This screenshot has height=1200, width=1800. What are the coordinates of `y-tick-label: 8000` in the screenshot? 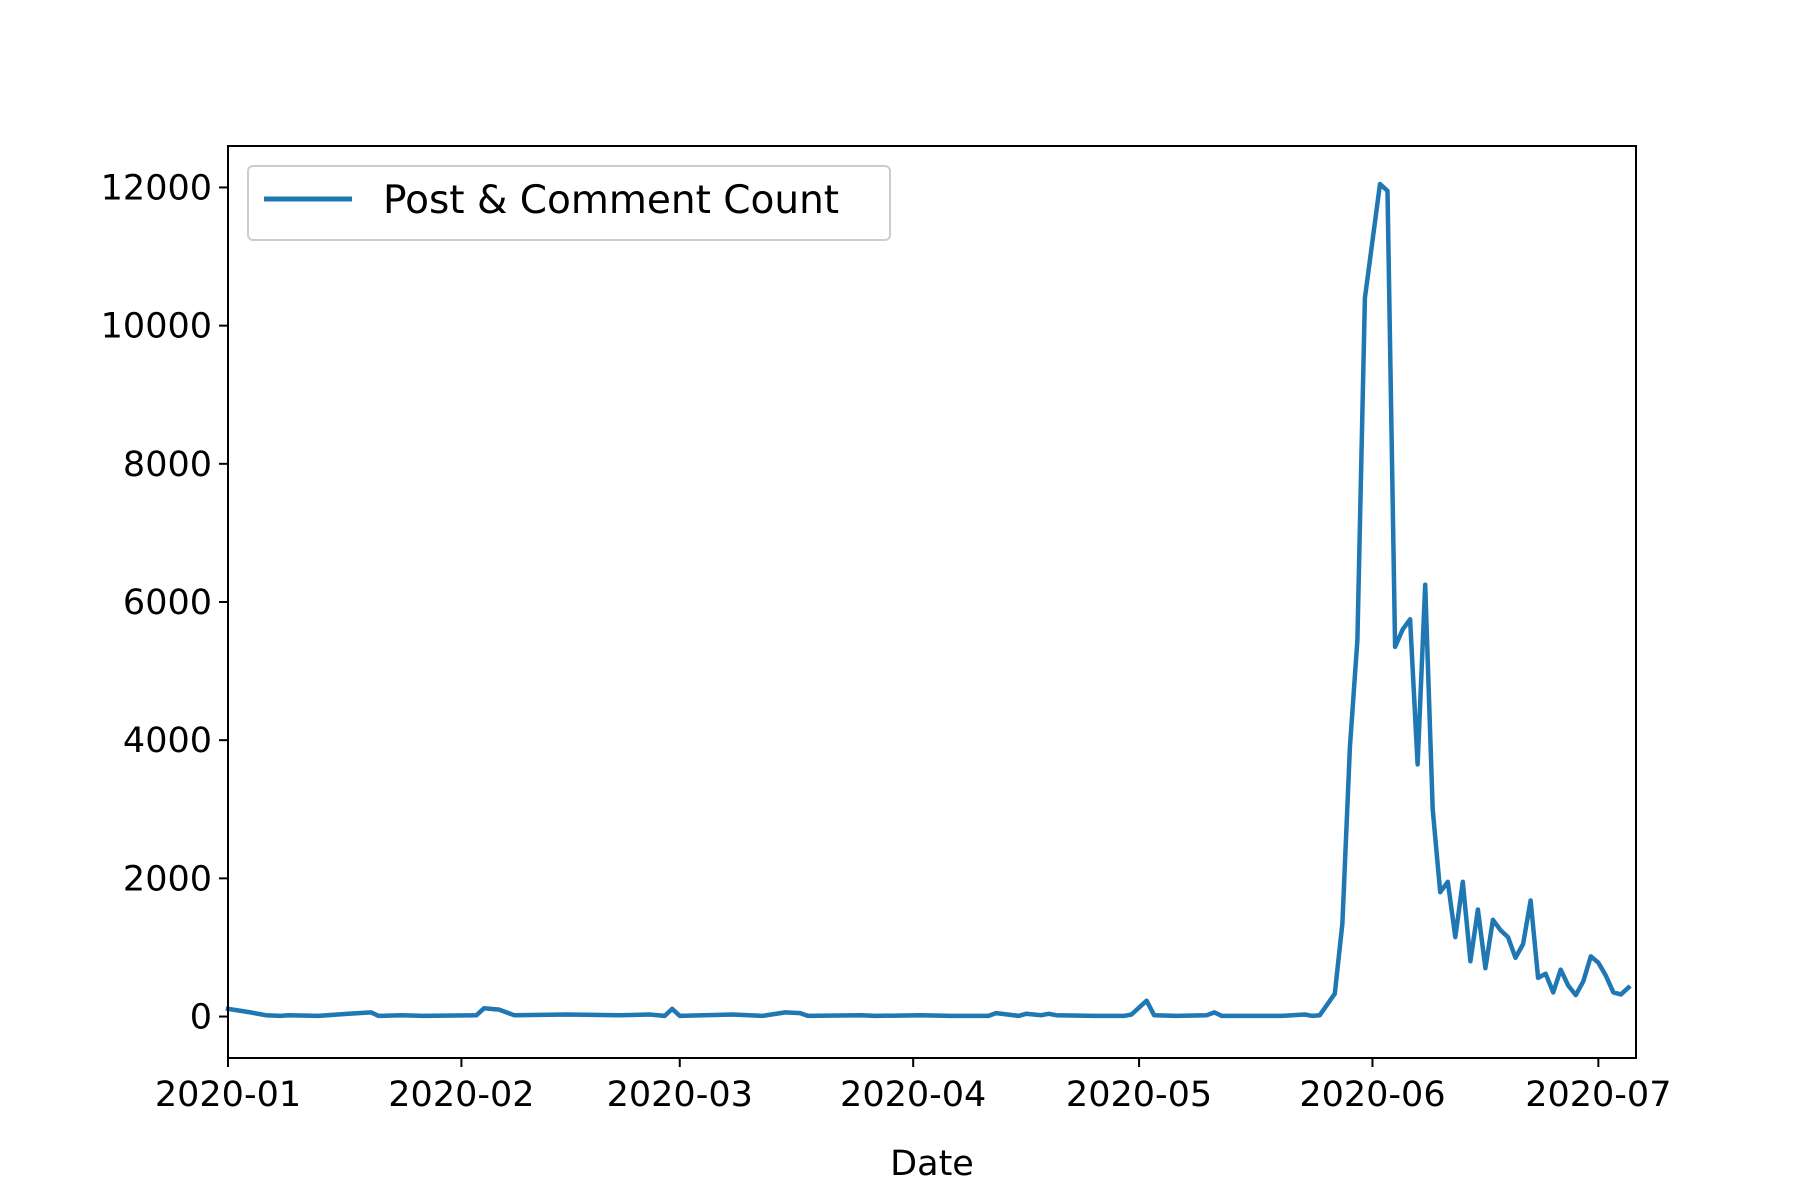 It's located at (167, 465).